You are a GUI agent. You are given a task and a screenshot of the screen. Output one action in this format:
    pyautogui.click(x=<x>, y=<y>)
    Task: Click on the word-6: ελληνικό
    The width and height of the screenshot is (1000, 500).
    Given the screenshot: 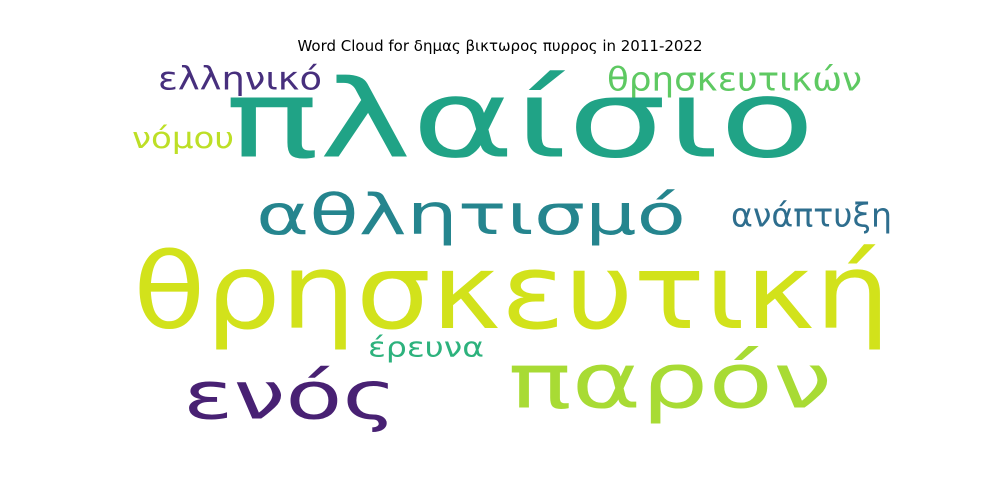 What is the action you would take?
    pyautogui.click(x=240, y=79)
    